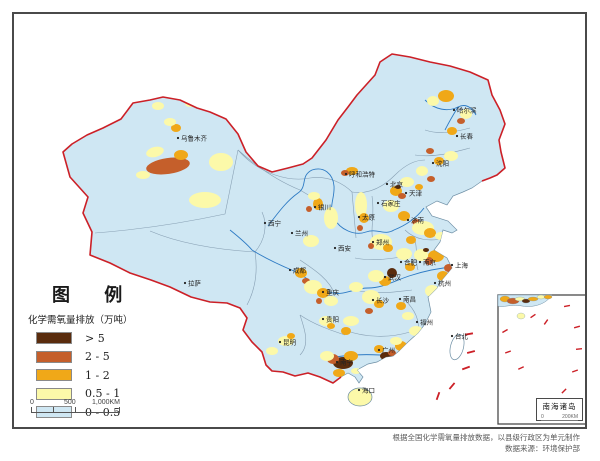 Image resolution: width=600 pixels, height=461 pixels. Describe the element at coordinates (455, 366) in the screenshot. I see `dash-line-segments` at that location.